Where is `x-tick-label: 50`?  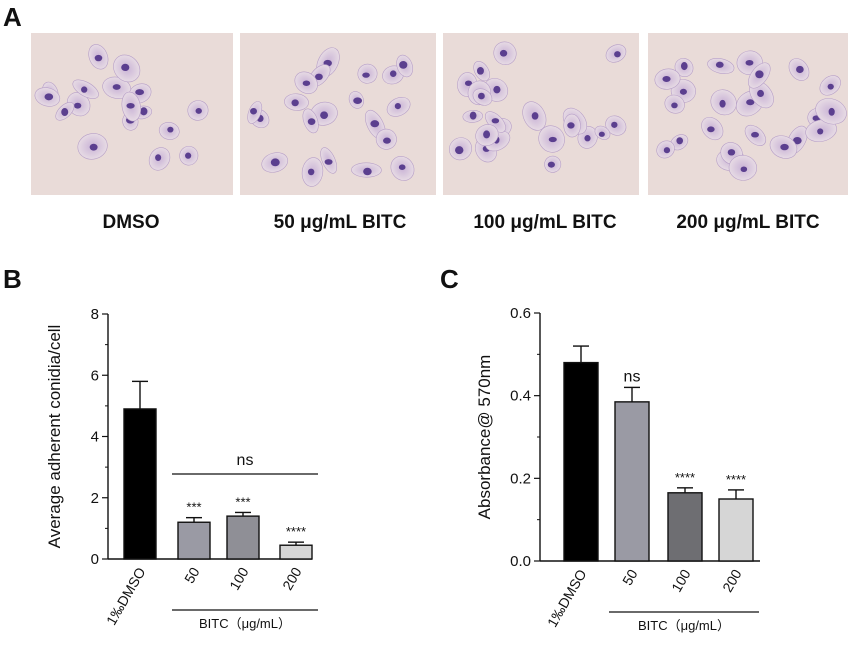
x-tick-label: 50 is located at coordinates (192, 575).